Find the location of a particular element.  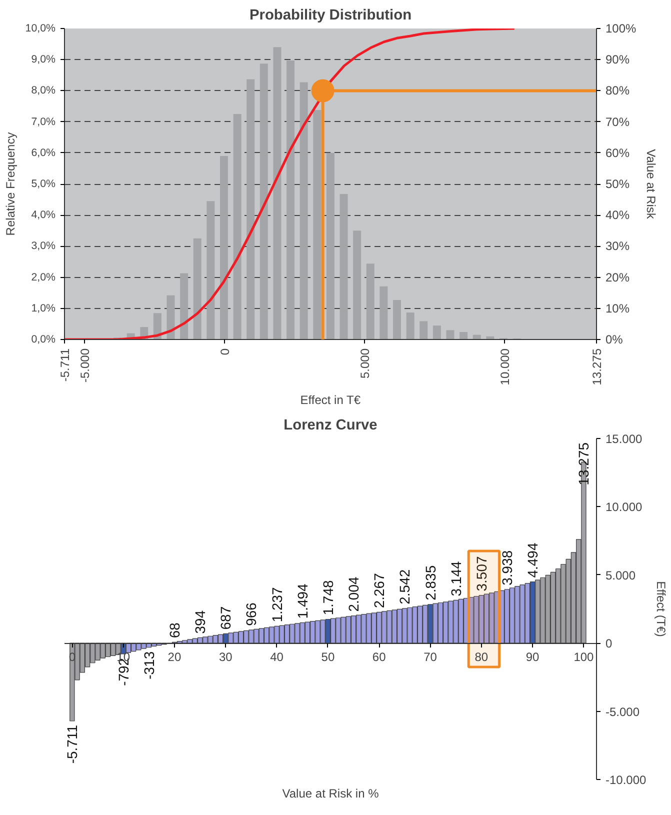

y2-tick-label: 60% is located at coordinates (618, 153).